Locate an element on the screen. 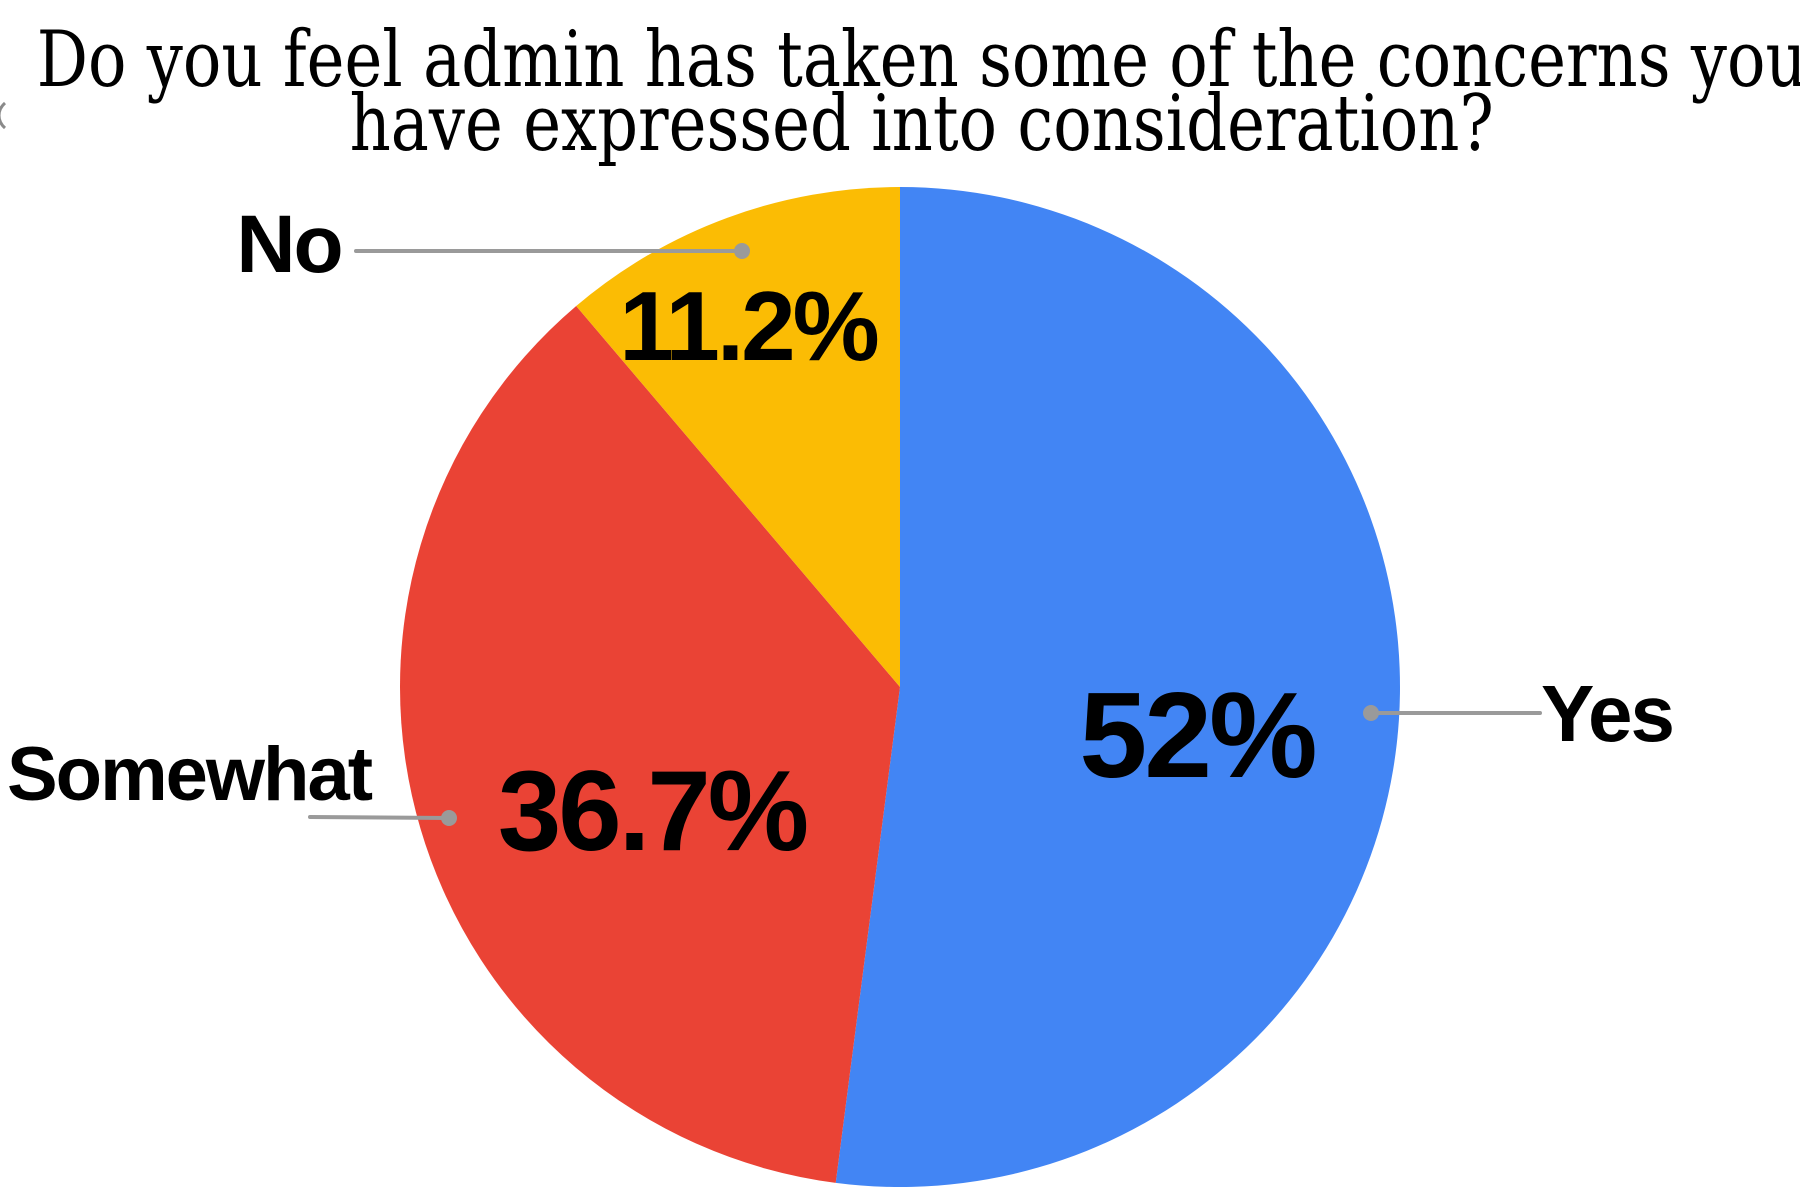 The width and height of the screenshot is (1800, 1200). leader-dot-somewhat is located at coordinates (449, 818).